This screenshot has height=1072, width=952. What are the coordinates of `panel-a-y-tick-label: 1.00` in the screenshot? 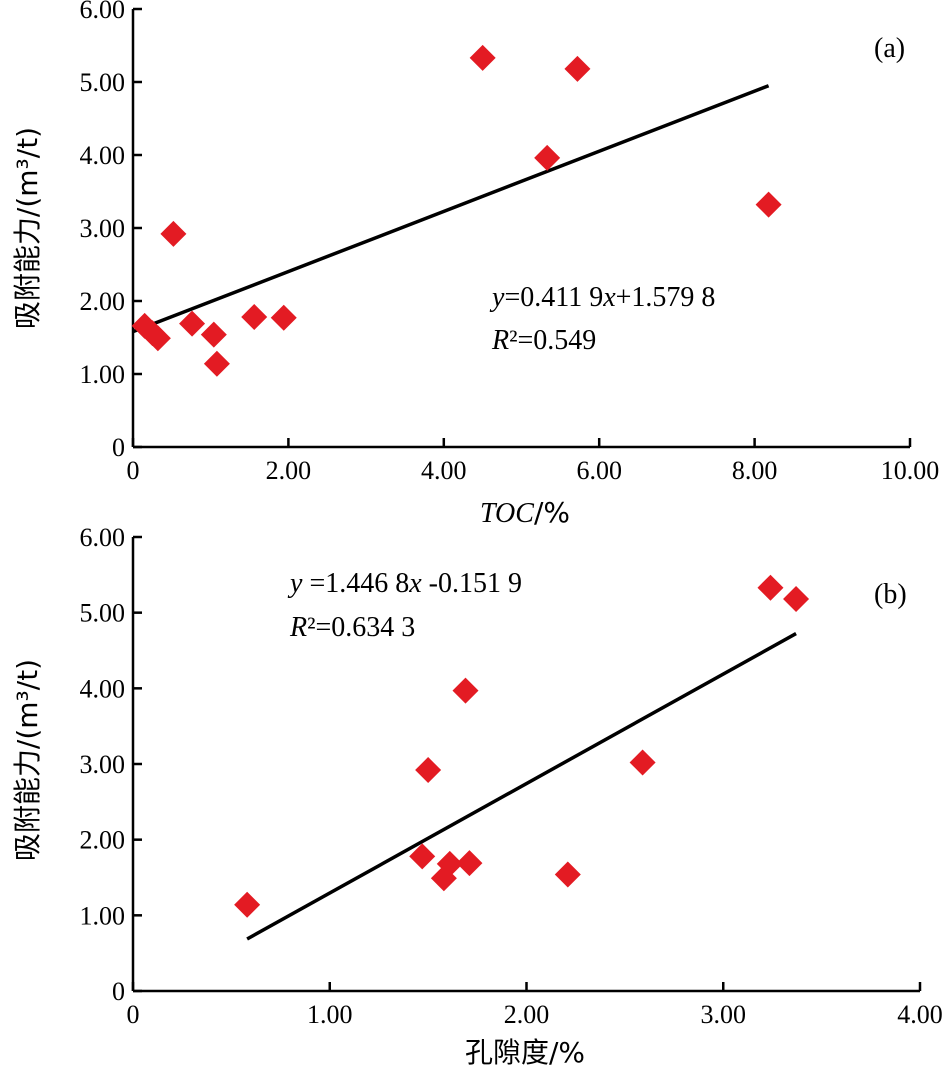 It's located at (103, 374).